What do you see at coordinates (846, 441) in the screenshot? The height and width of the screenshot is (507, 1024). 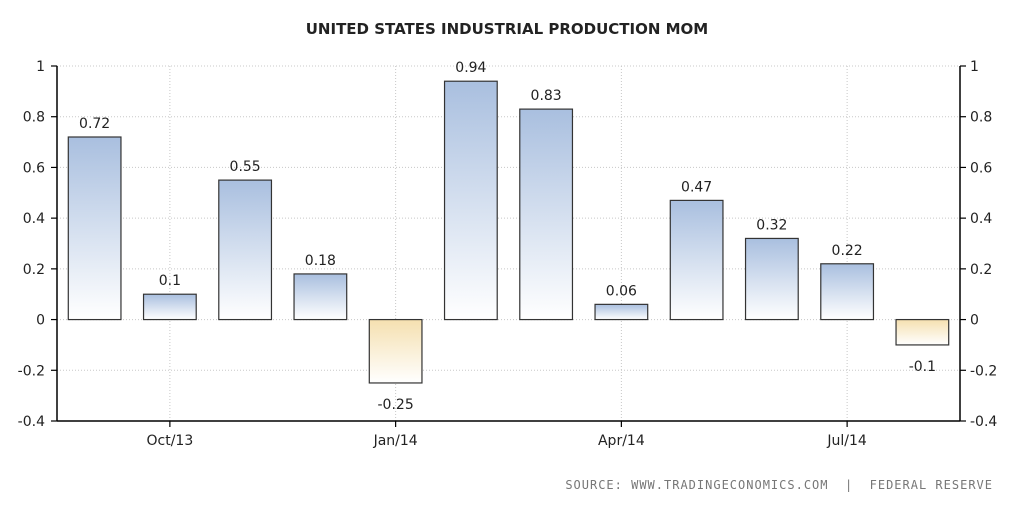 I see `x-tick-label: Jul/14` at bounding box center [846, 441].